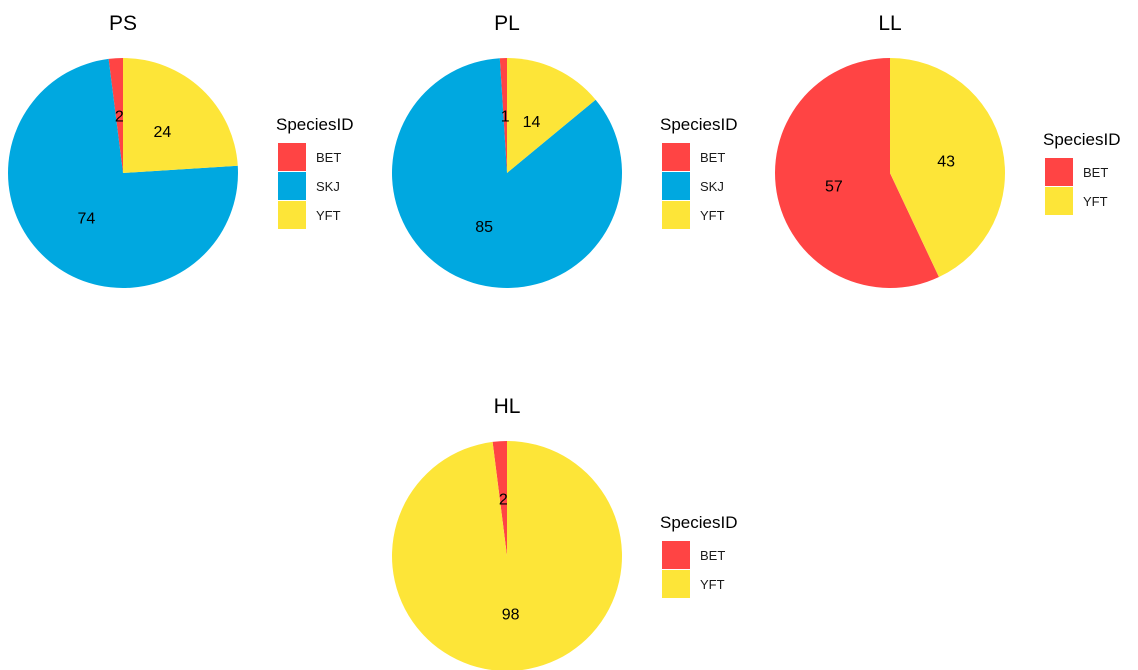  What do you see at coordinates (484, 227) in the screenshot?
I see `slice-label-skj: 85` at bounding box center [484, 227].